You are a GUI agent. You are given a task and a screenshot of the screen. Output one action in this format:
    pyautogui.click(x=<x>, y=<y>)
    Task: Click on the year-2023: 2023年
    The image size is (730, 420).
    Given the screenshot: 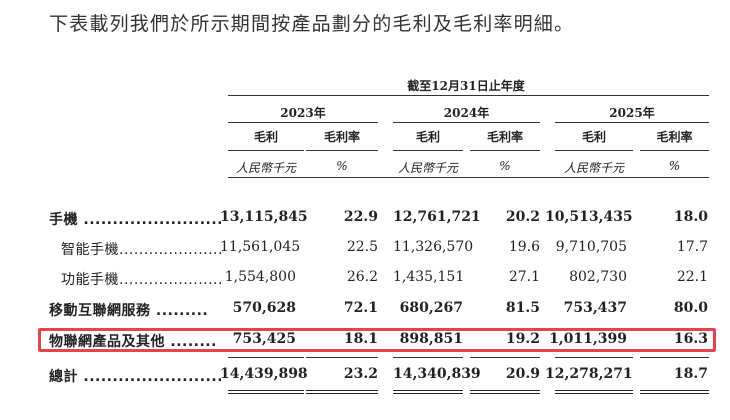 What is the action you would take?
    pyautogui.click(x=303, y=113)
    